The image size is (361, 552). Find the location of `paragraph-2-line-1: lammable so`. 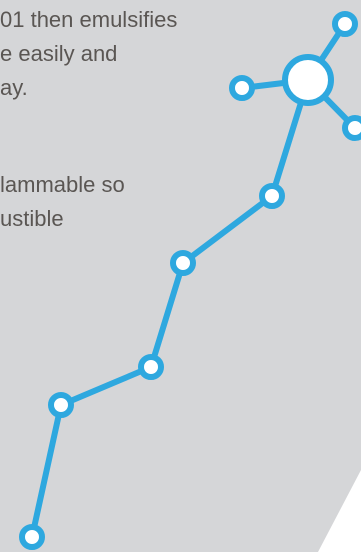

paragraph-2-line-1: lammable so is located at coordinates (62, 184).